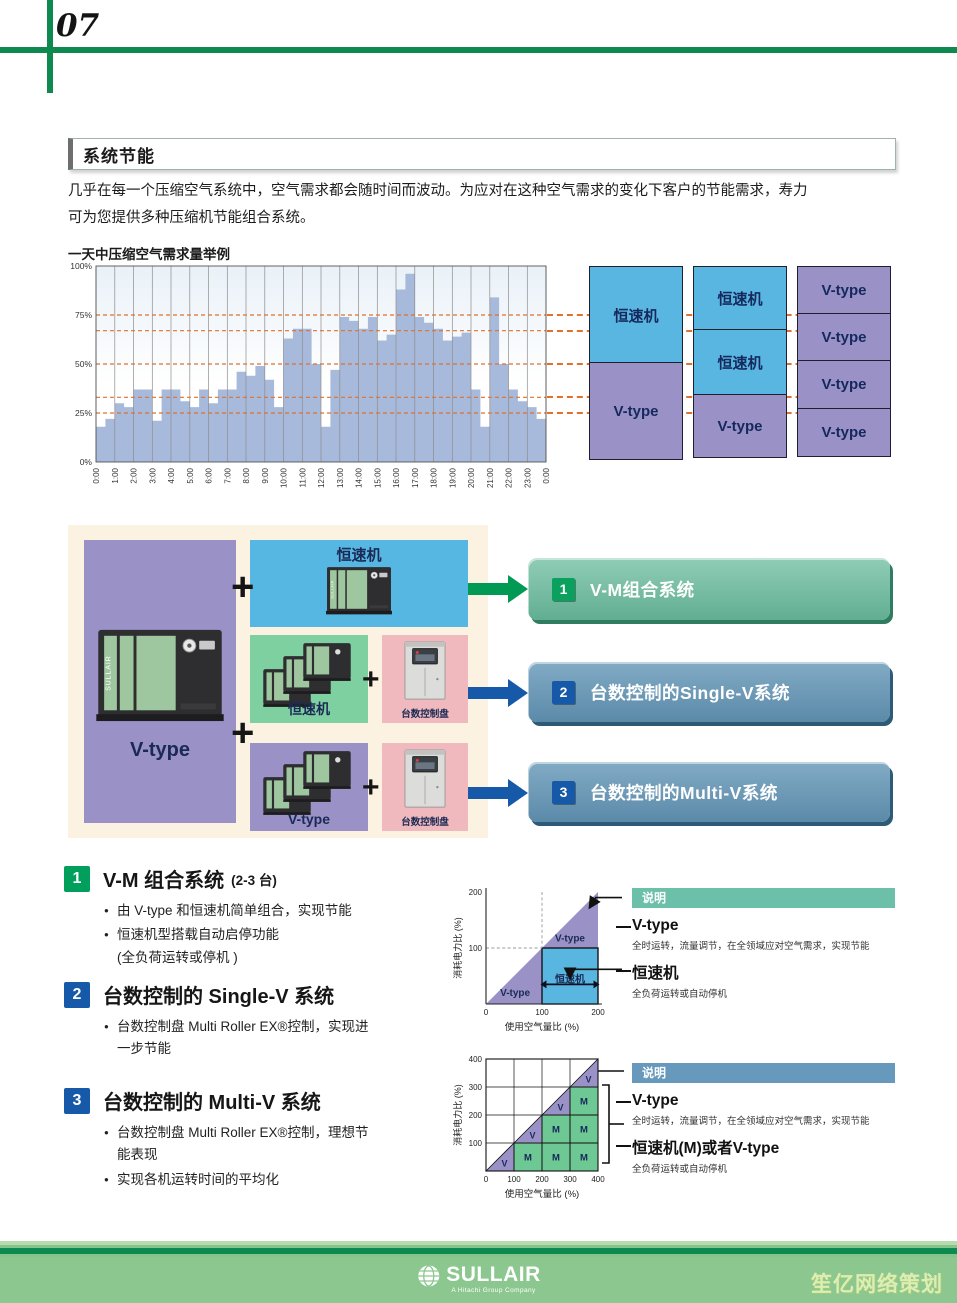  I want to click on svg-text: 消耗电力比 (%), so click(457, 948).